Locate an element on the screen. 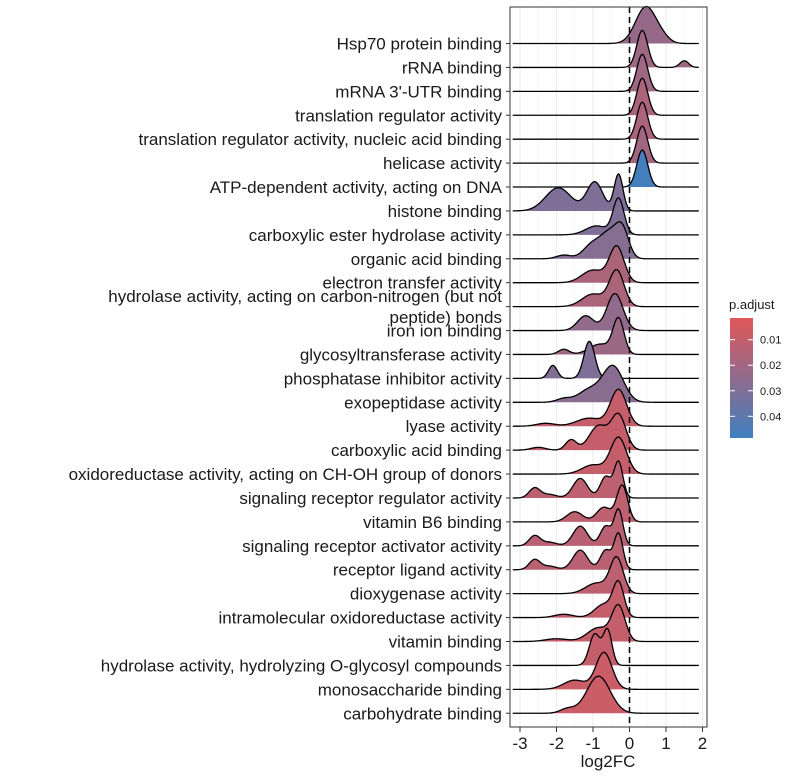 The width and height of the screenshot is (800, 780). x-tick-label: 1 is located at coordinates (665, 743).